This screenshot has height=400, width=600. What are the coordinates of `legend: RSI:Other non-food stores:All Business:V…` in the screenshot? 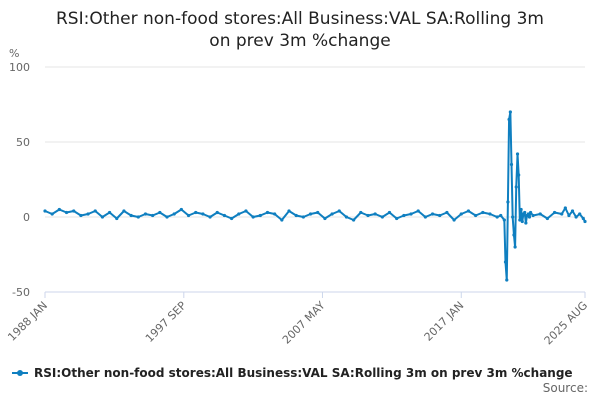 It's located at (292, 373).